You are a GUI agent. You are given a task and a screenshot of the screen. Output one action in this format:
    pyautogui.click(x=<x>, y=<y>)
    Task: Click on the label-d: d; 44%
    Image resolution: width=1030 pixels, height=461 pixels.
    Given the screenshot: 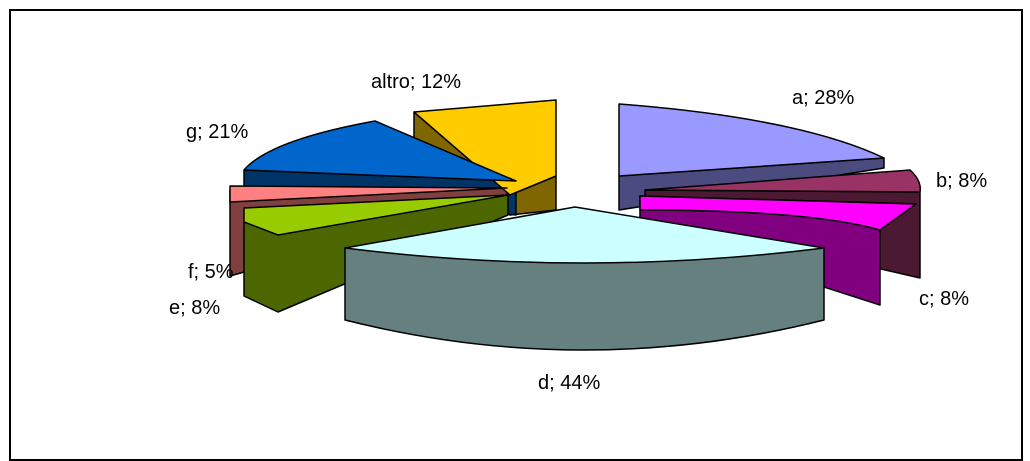 What is the action you would take?
    pyautogui.click(x=569, y=383)
    